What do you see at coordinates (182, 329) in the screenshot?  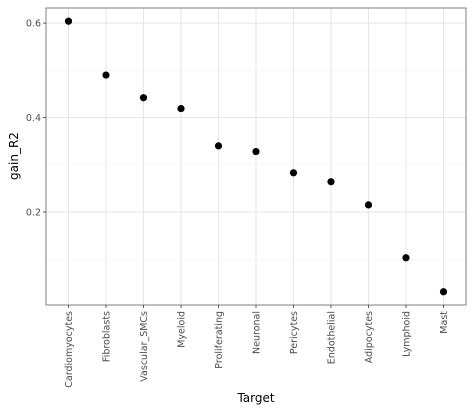 I see `x-tick-label: Myeloid` at bounding box center [182, 329].